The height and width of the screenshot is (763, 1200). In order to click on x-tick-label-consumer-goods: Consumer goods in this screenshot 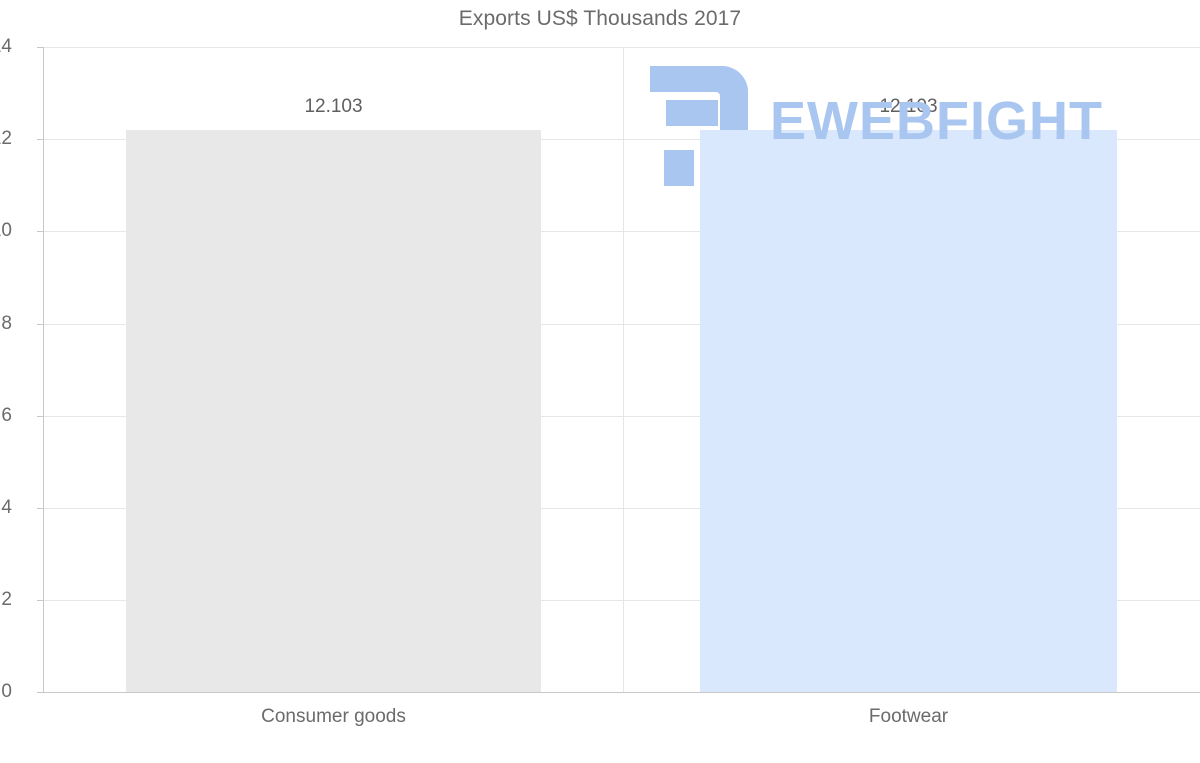, I will do `click(333, 716)`.